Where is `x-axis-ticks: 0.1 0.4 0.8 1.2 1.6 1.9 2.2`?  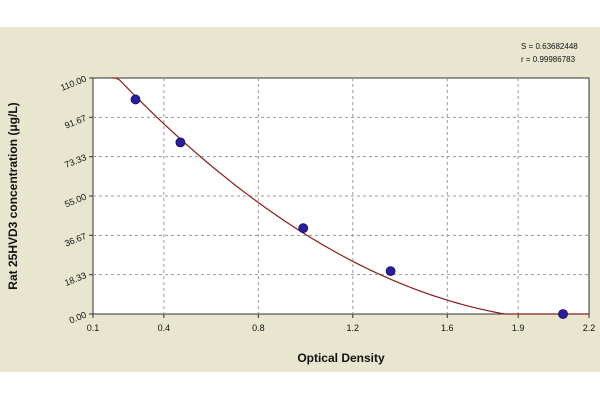
x-axis-ticks: 0.1 0.4 0.8 1.2 1.6 1.9 2.2 is located at coordinates (341, 323).